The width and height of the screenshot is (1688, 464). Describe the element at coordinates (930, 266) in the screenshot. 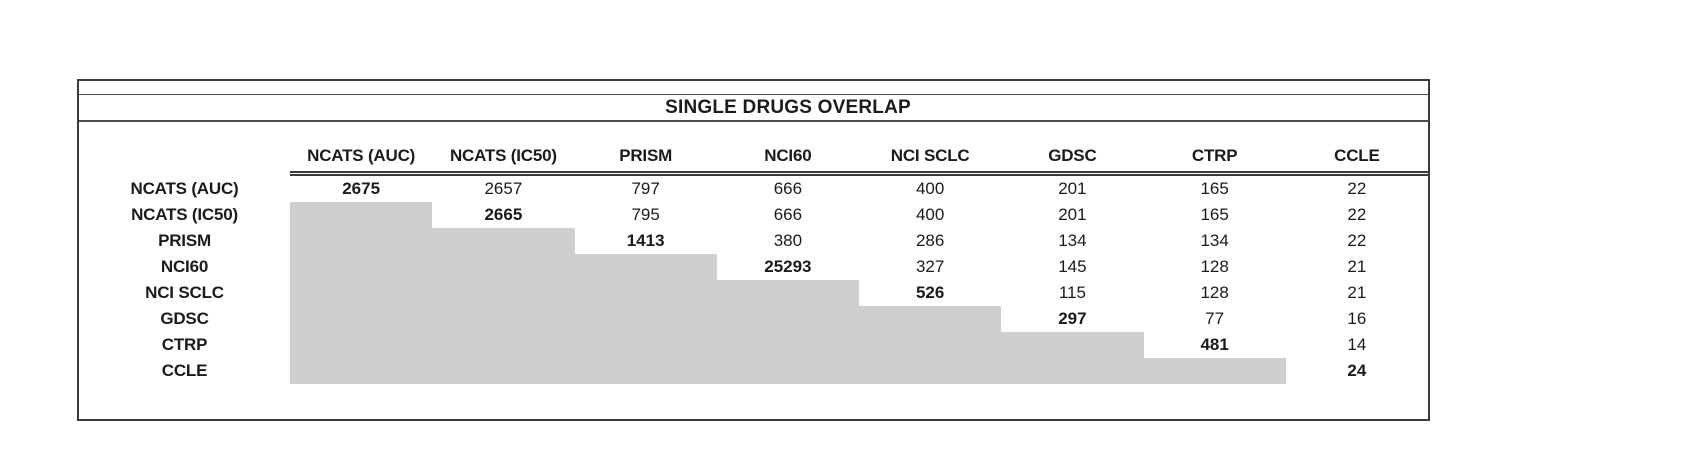

I see `value-cell: 327` at that location.